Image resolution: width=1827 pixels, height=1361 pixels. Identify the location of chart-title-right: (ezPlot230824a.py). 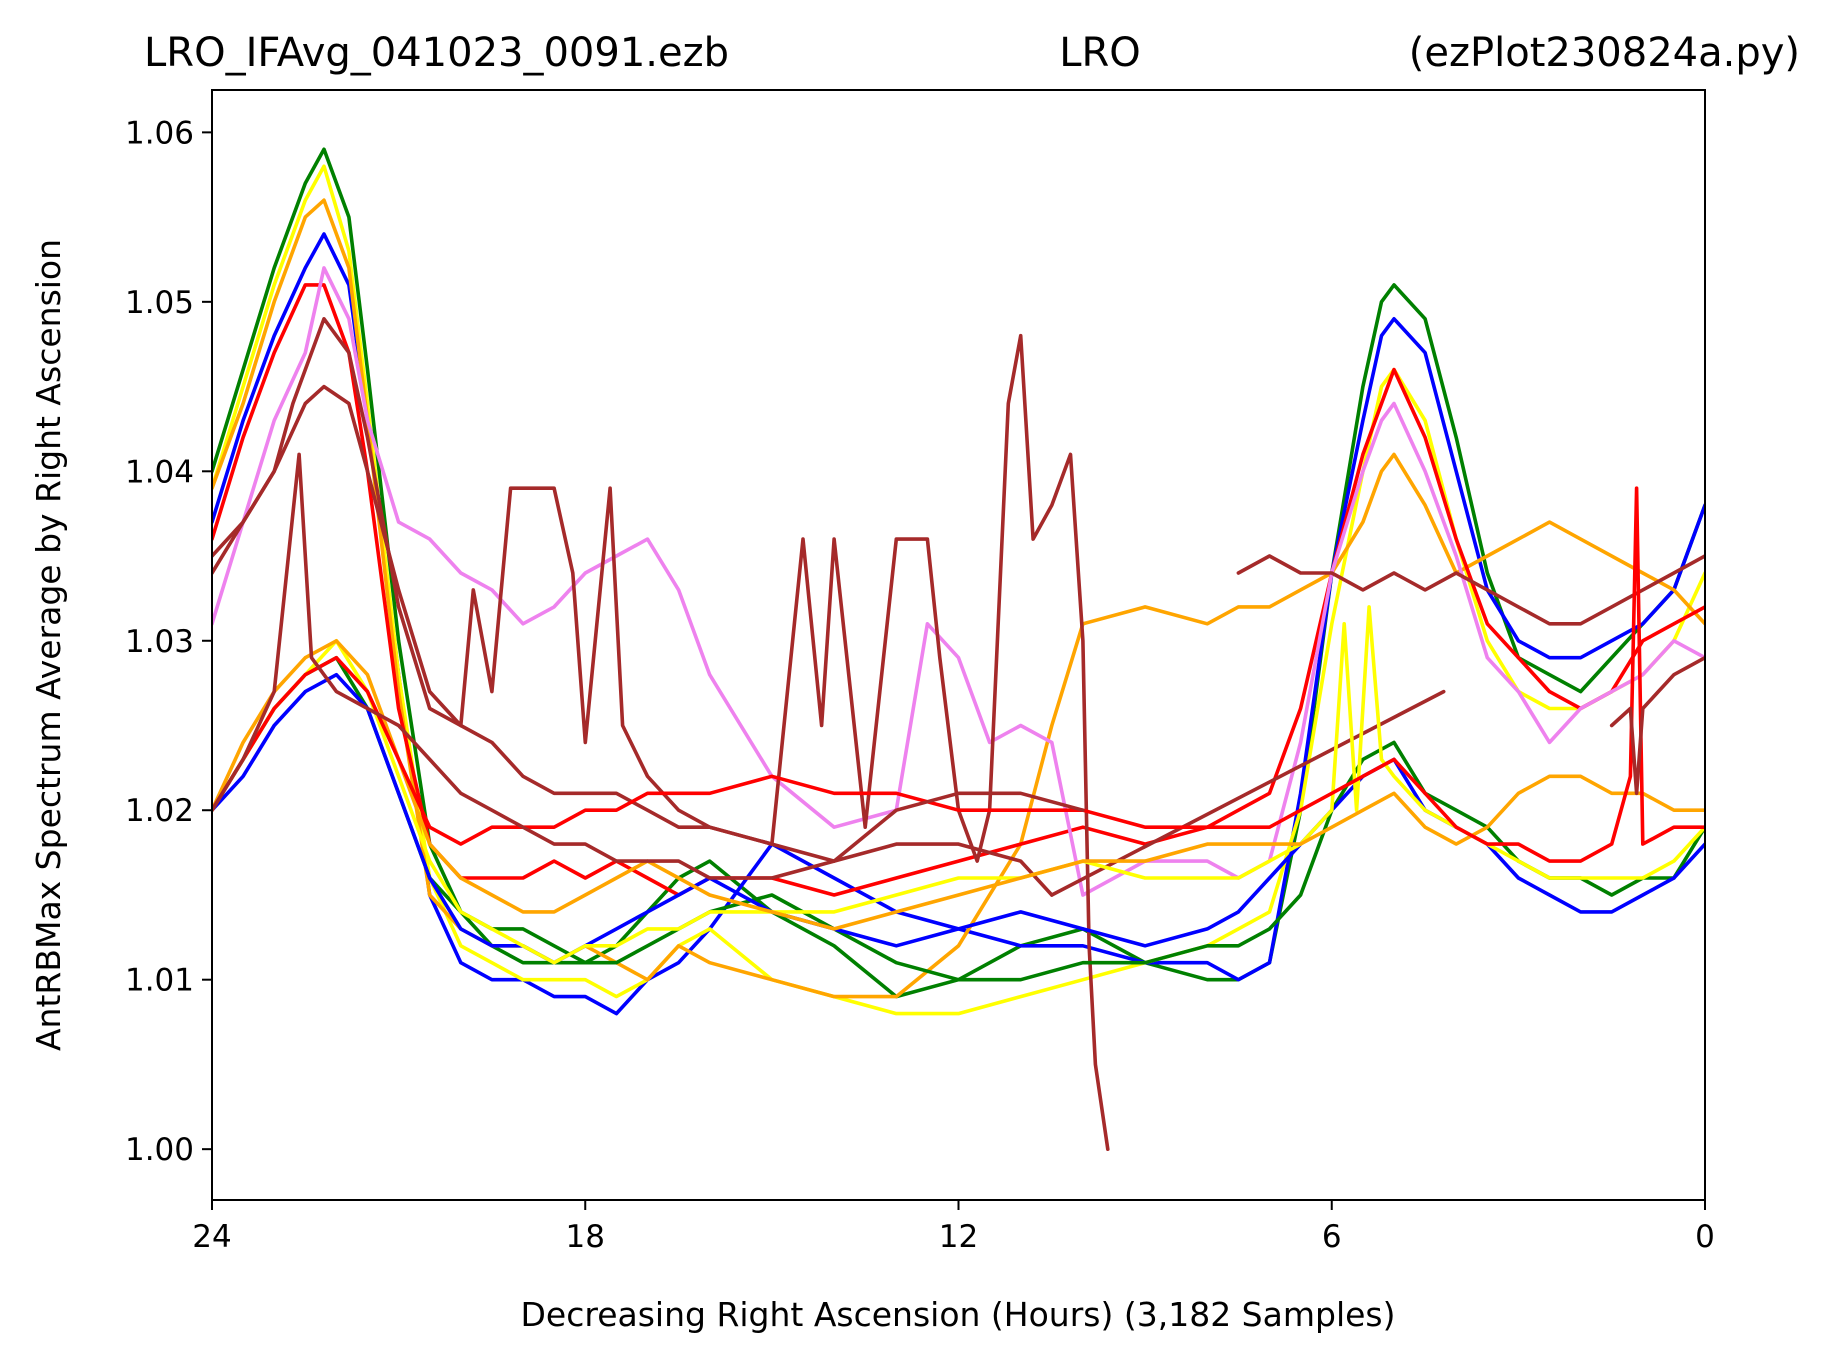
(1604, 53).